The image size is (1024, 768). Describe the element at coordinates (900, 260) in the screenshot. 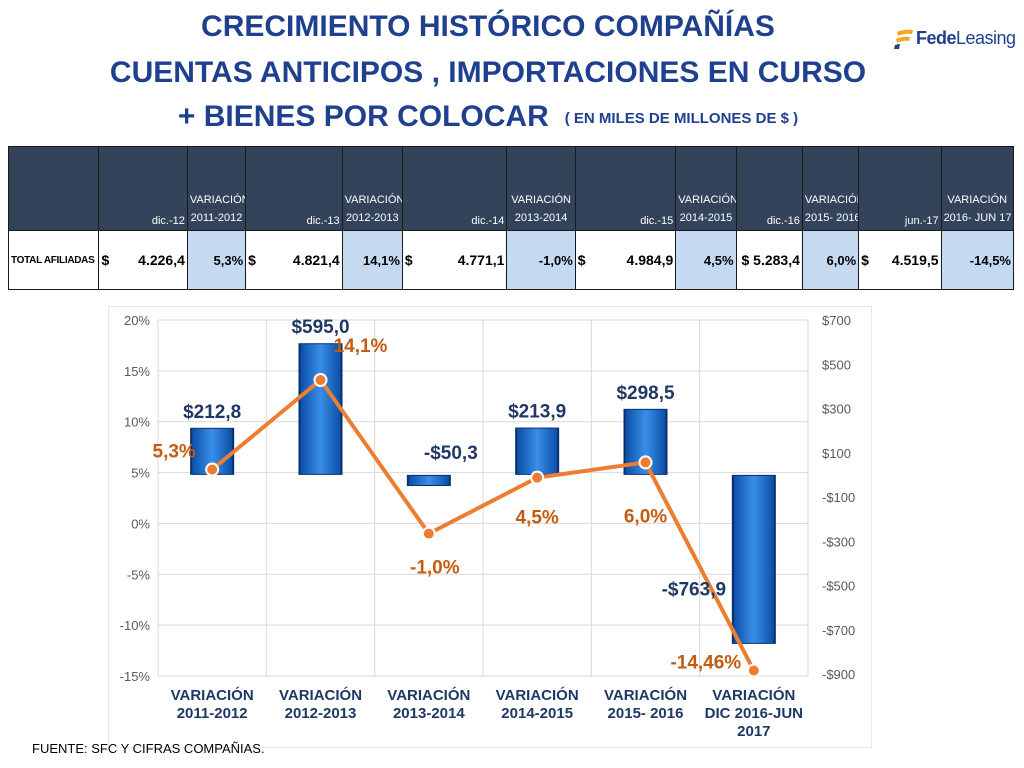

I see `value-cell-jun17: $4.519,5` at that location.